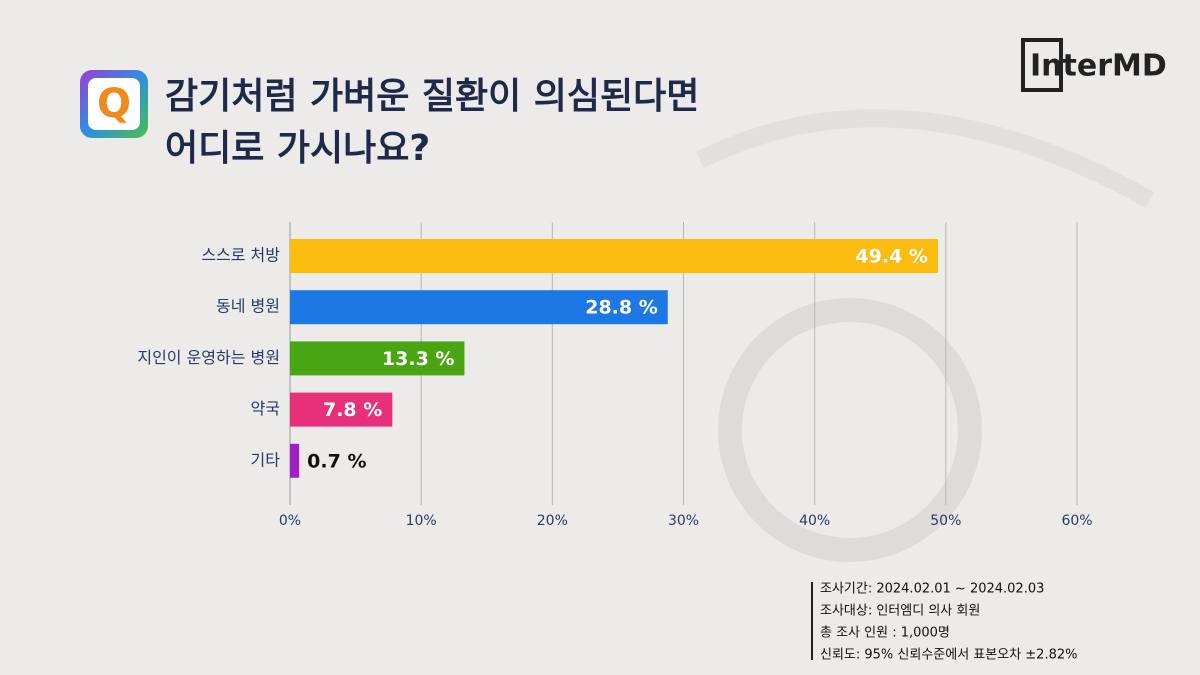 Image resolution: width=1200 pixels, height=675 pixels. I want to click on x-tick-label: 20%, so click(552, 521).